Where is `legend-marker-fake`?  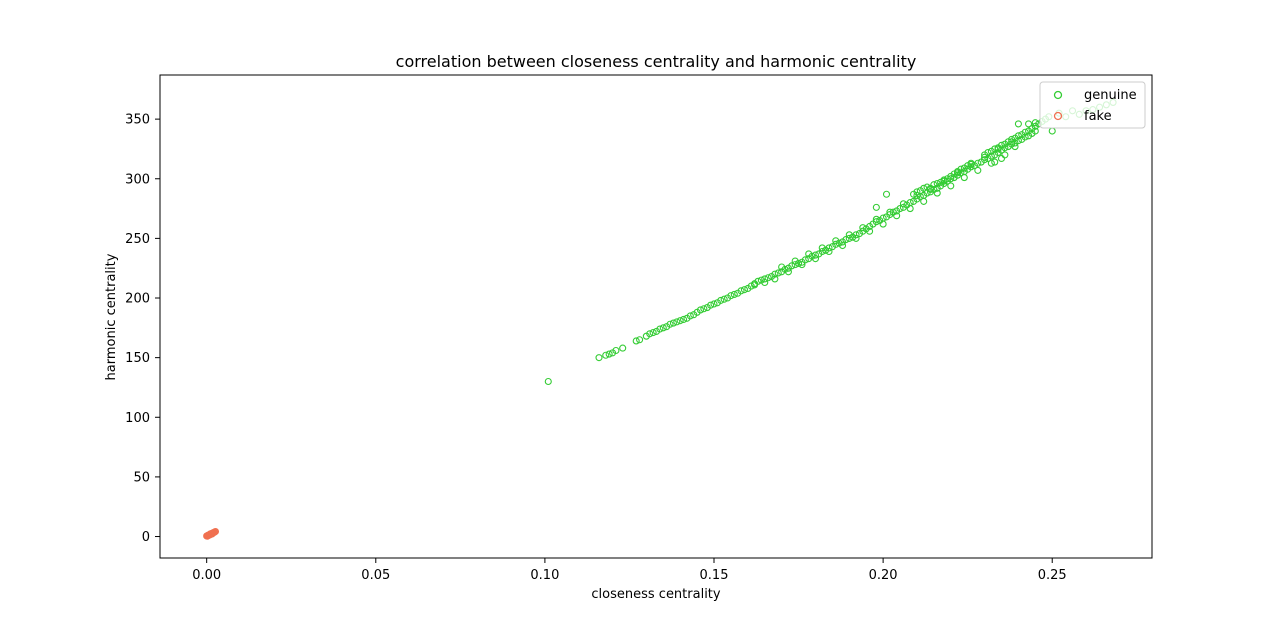 legend-marker-fake is located at coordinates (1058, 116).